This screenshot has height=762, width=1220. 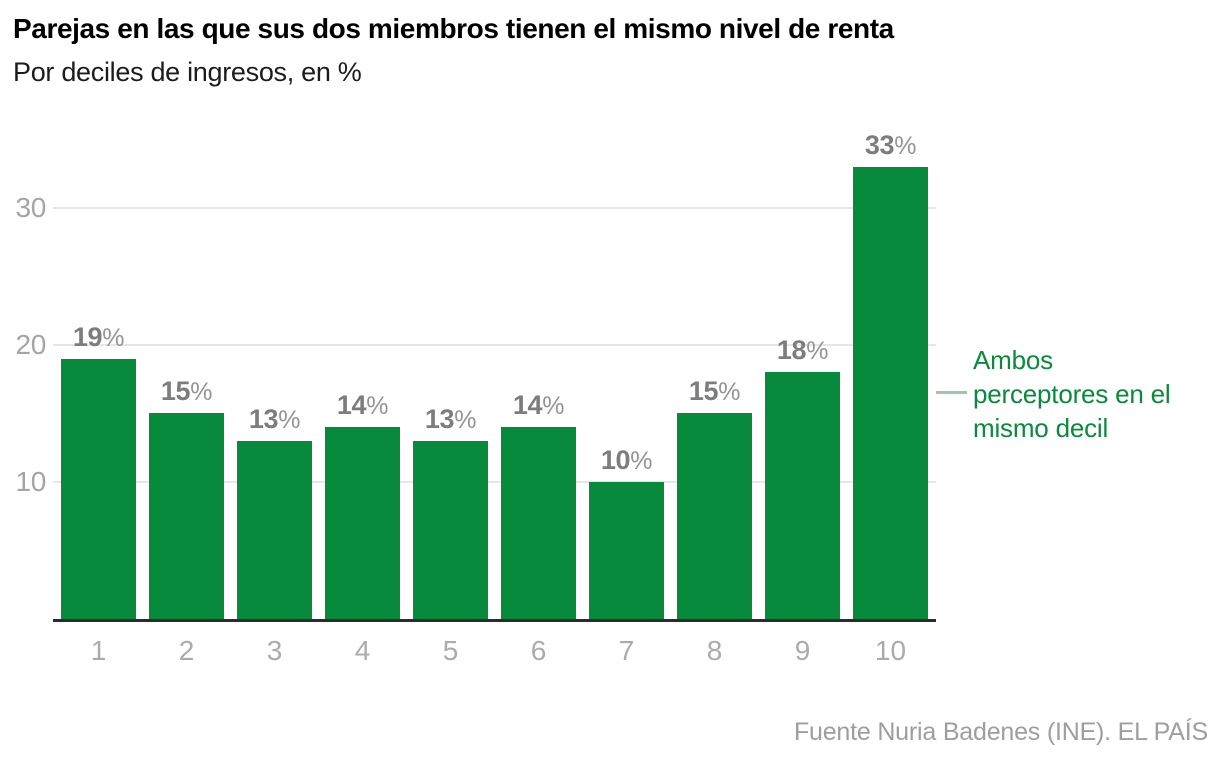 What do you see at coordinates (30, 481) in the screenshot?
I see `y-axis-tick-label: 10` at bounding box center [30, 481].